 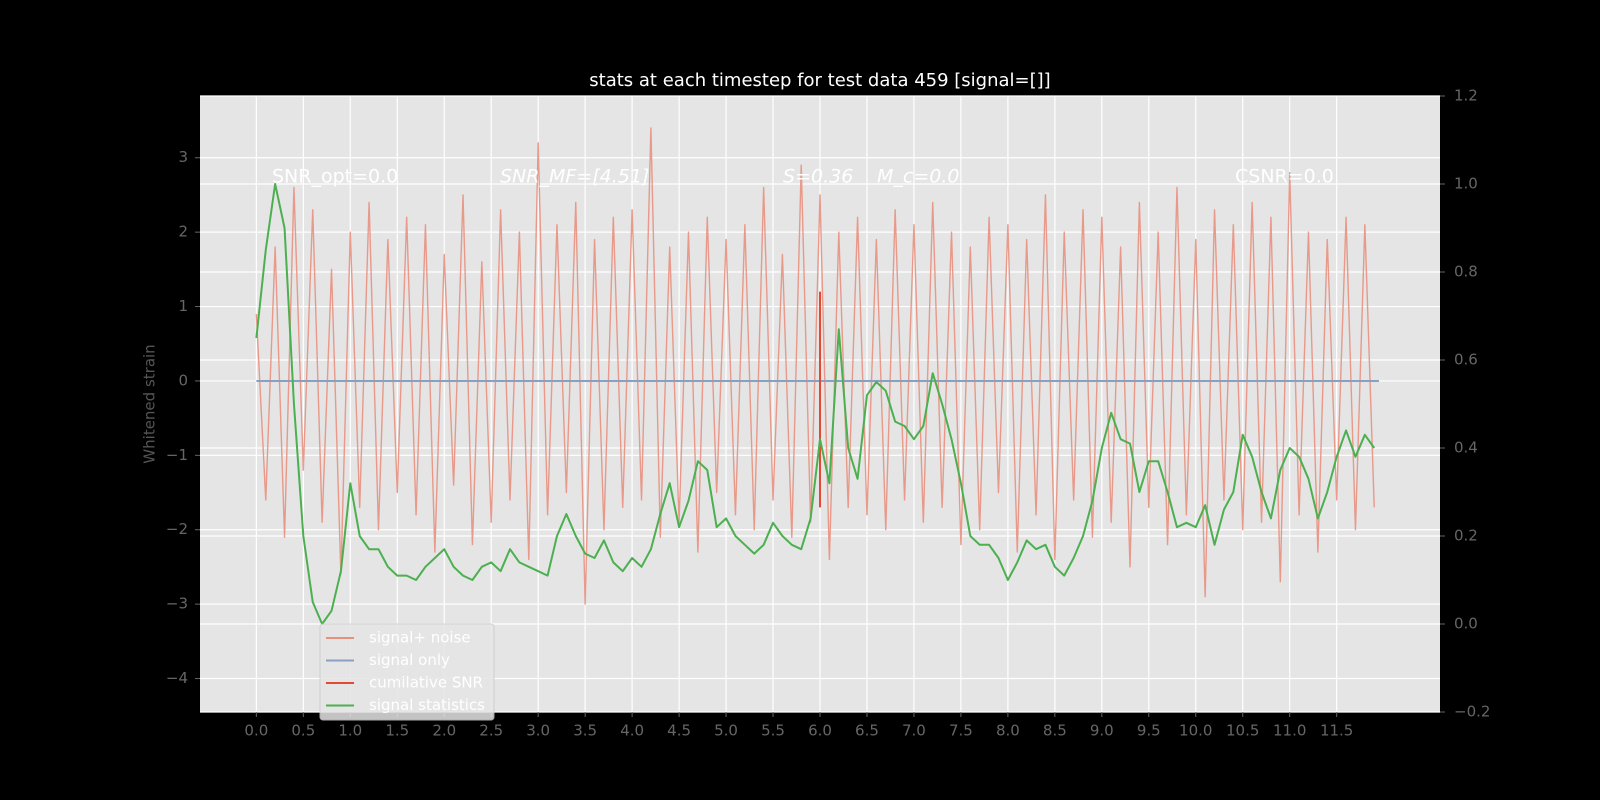 I want to click on x-tick-label: 3.0, so click(x=538, y=731).